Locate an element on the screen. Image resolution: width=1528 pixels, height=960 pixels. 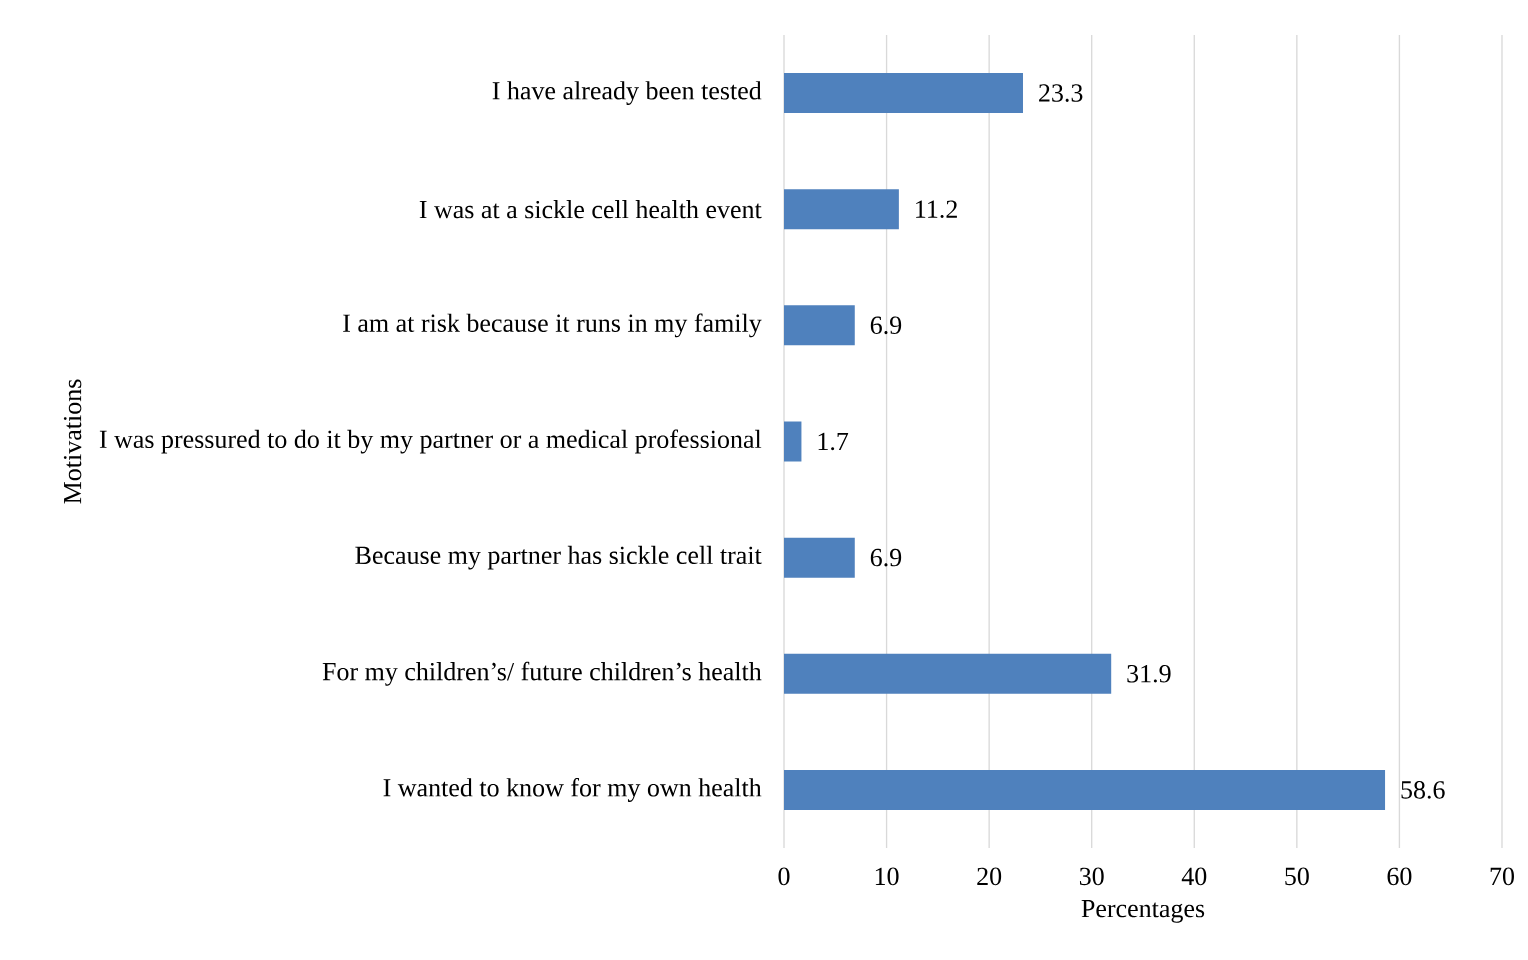
x-tick-label: 10 is located at coordinates (887, 876).